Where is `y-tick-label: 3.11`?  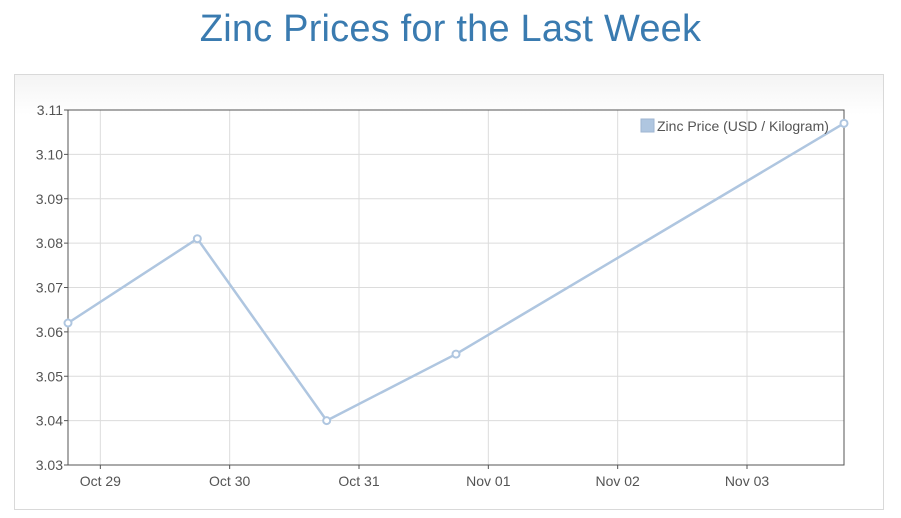 y-tick-label: 3.11 is located at coordinates (50, 110).